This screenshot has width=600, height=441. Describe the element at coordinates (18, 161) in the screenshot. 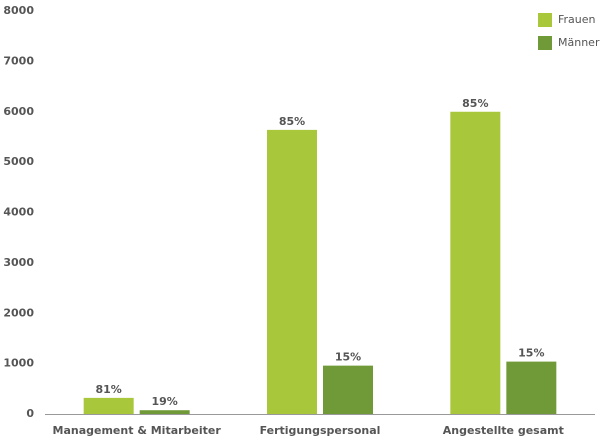

I see `y-tick-label: 5000` at that location.